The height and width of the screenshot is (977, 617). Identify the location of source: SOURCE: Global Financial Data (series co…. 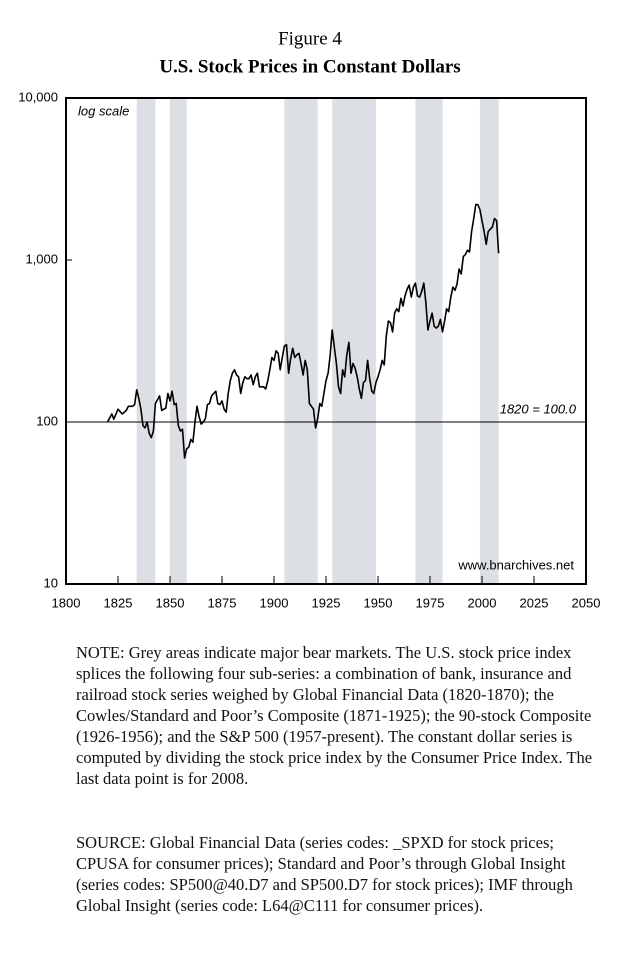
(324, 874).